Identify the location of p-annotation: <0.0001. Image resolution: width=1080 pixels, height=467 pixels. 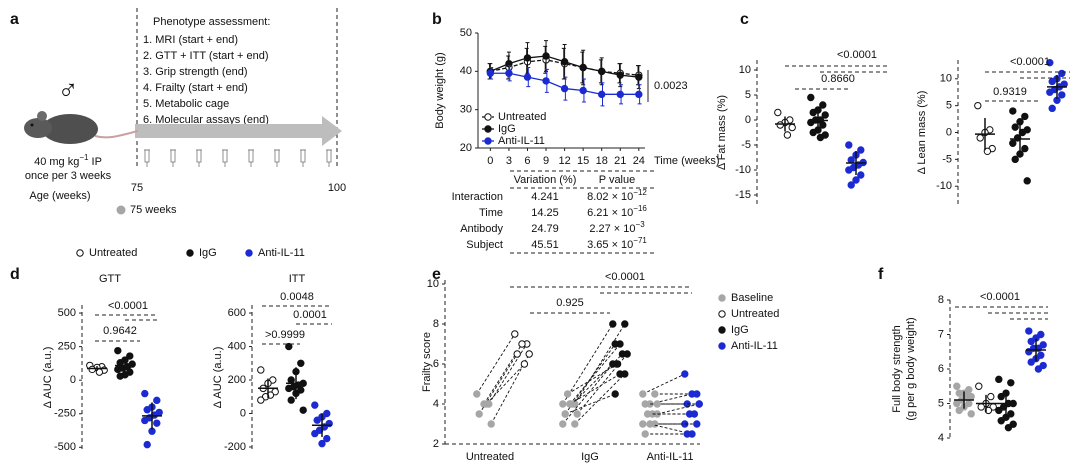
(1030, 62).